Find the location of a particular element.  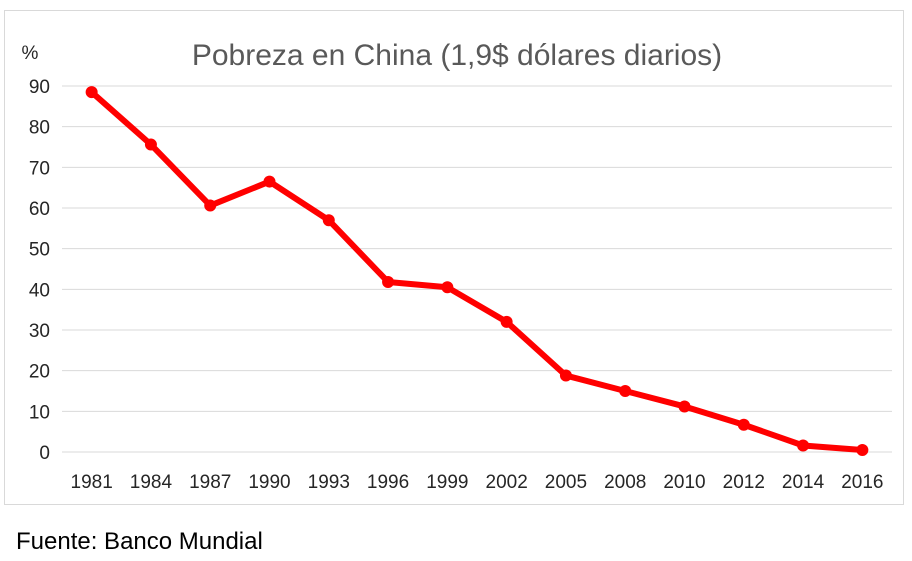

y-axis-unit-label: % is located at coordinates (30, 53).